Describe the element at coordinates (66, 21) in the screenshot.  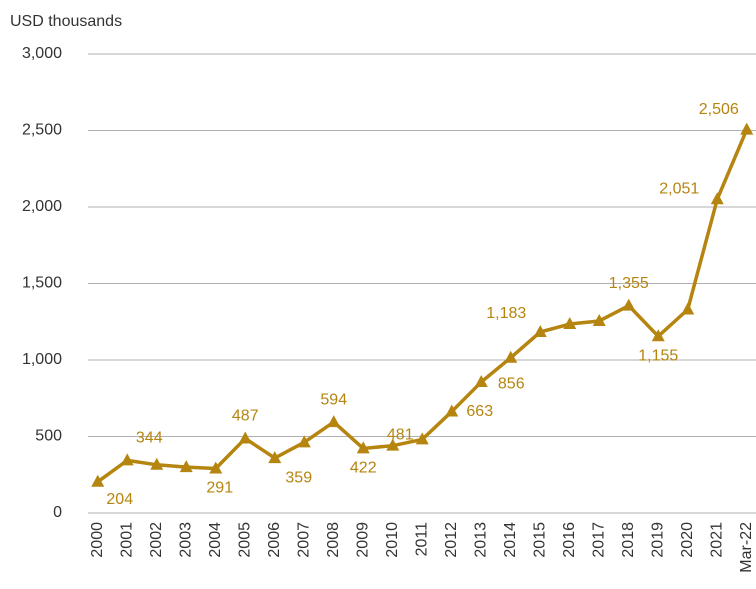
I see `y-axis-label: USD thousands` at that location.